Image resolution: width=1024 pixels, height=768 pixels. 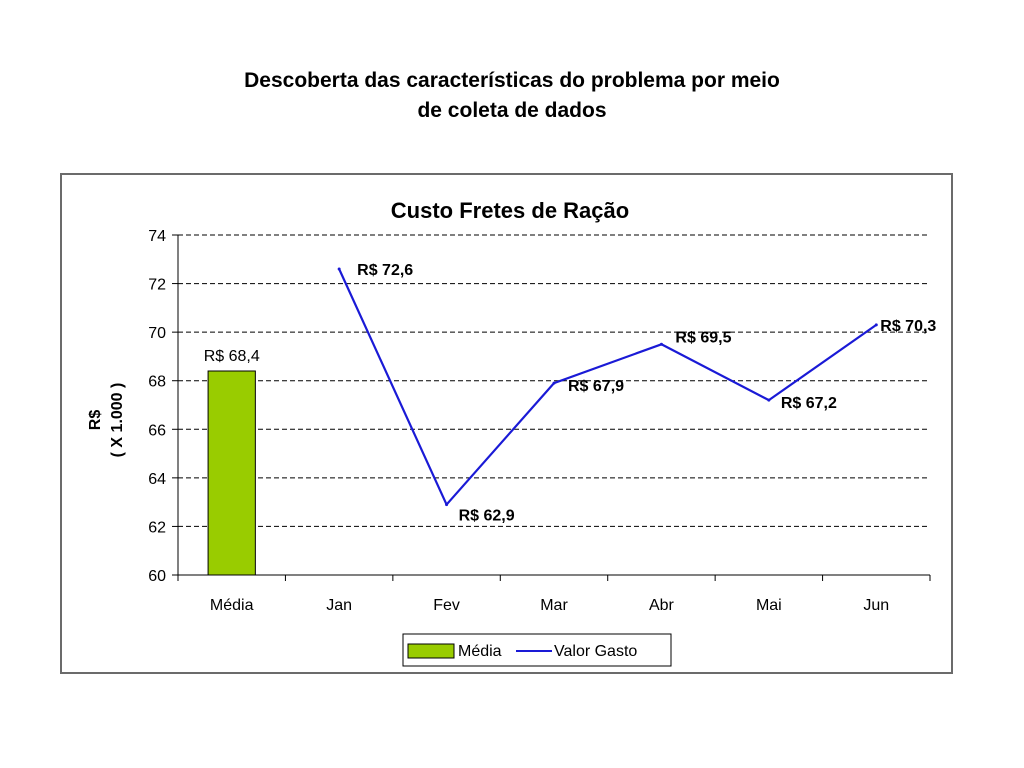 What do you see at coordinates (117, 420) in the screenshot?
I see `y-axis-title-line2: ( X 1.000 )` at bounding box center [117, 420].